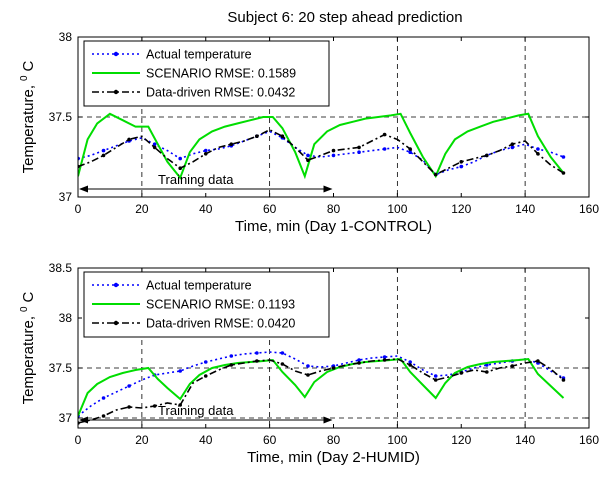 The height and width of the screenshot is (482, 604). Describe the element at coordinates (196, 179) in the screenshot. I see `training-data-label: Training data` at that location.